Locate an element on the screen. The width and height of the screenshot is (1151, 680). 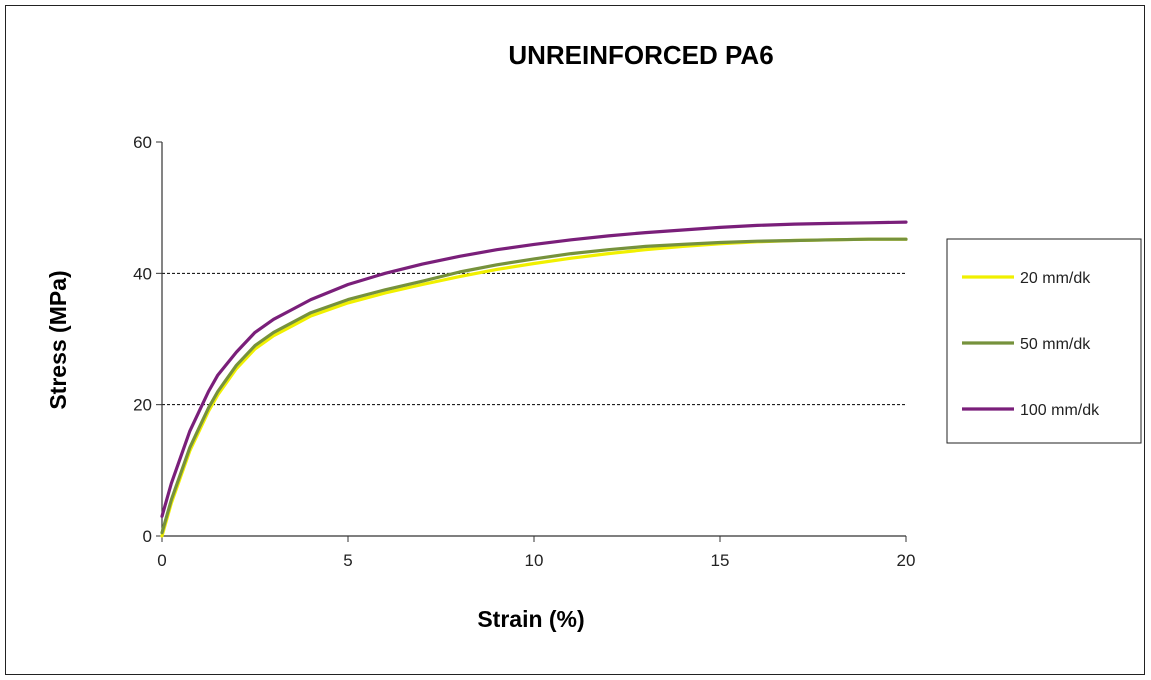
legend: 20 mm/dk 50 mm/dk 100 mm/dk is located at coordinates (1044, 341).